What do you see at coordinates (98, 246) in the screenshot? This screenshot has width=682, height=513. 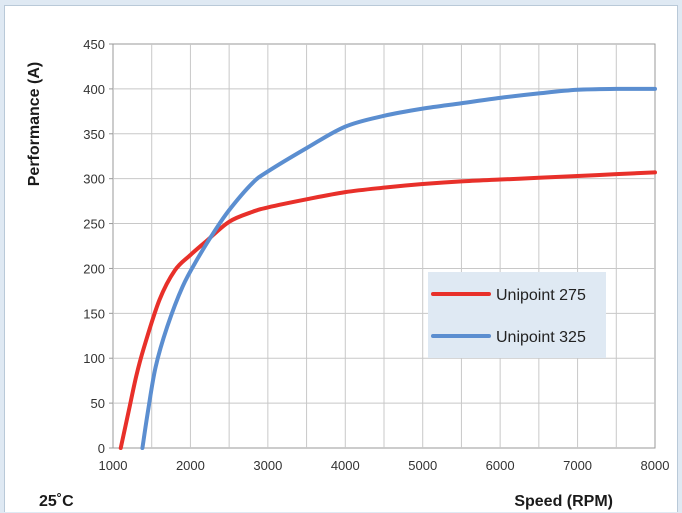 I see `y-tick-labels: 0 50 100 150 200 250 300 350 400 450` at bounding box center [98, 246].